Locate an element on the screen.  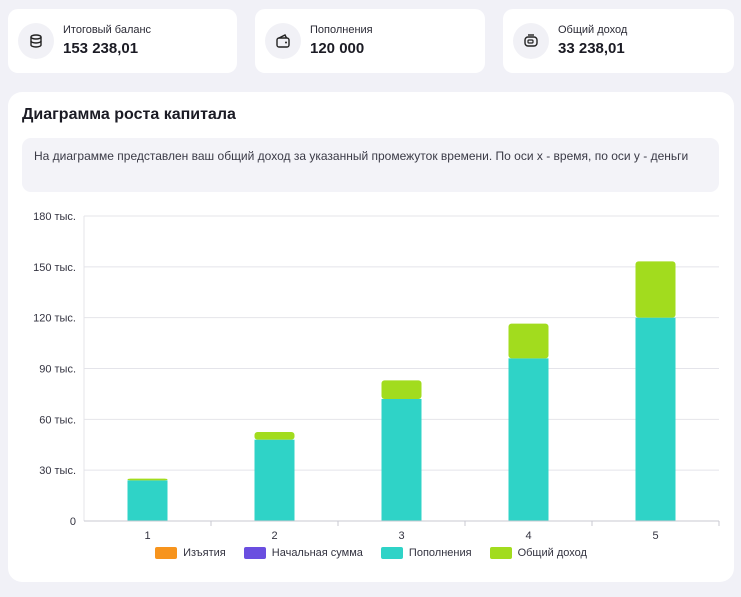
y-tick-label: 30 тыс. is located at coordinates (57, 471).